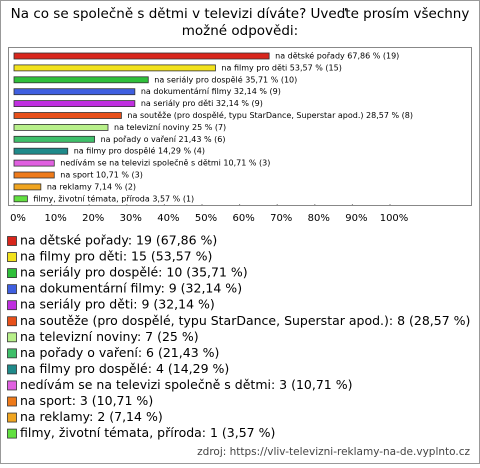 This screenshot has width=480, height=468. I want to click on bar-label: na sport 10,71 % (3), so click(101, 175).